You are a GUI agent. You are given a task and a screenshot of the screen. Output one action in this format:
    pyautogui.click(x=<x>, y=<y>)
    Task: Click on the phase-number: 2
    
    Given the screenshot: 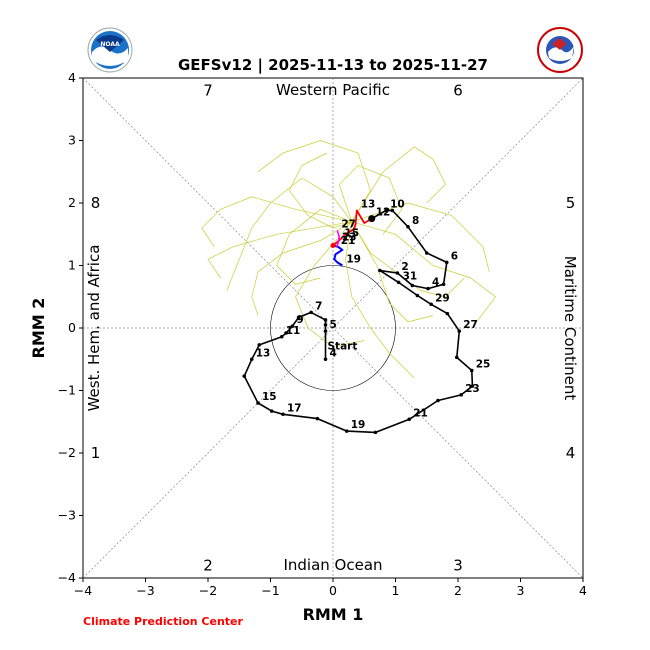 What is the action you would take?
    pyautogui.click(x=208, y=566)
    